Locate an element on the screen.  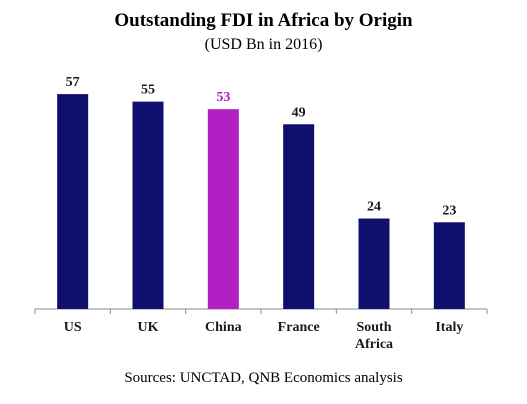
bar-south-africa is located at coordinates (374, 263).